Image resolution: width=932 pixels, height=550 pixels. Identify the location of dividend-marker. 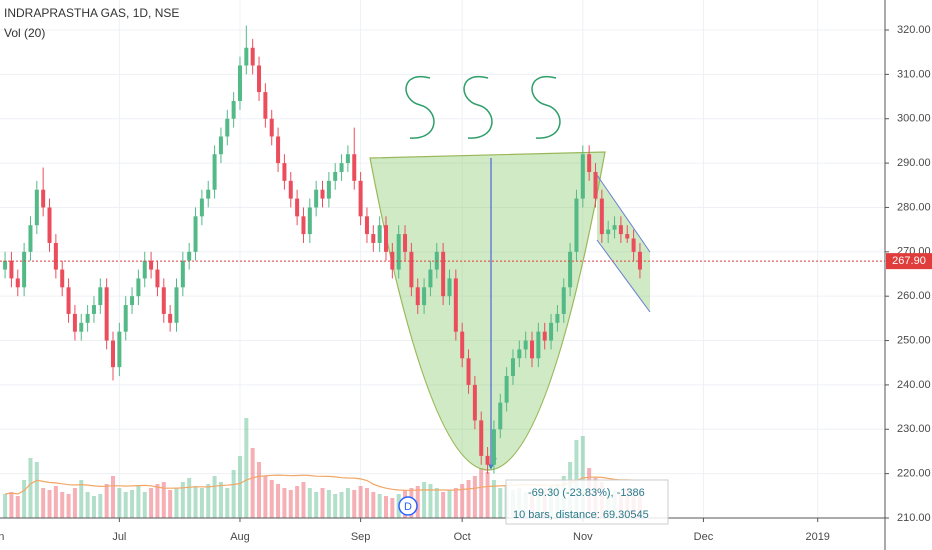
(408, 506).